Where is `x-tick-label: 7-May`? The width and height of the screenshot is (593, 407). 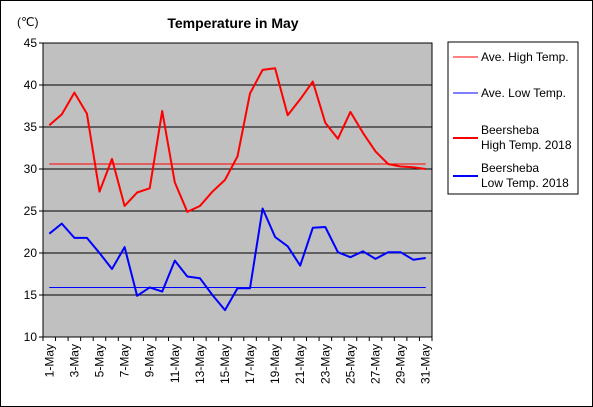
x-tick-label: 7-May is located at coordinates (125, 360).